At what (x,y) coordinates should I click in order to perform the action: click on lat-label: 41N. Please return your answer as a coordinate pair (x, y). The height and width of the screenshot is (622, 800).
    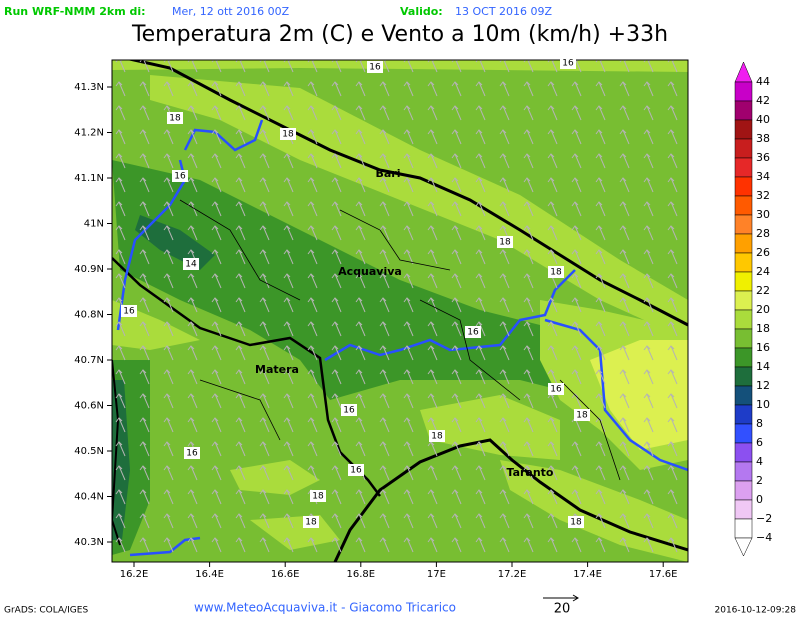
    Looking at the image, I should click on (94, 224).